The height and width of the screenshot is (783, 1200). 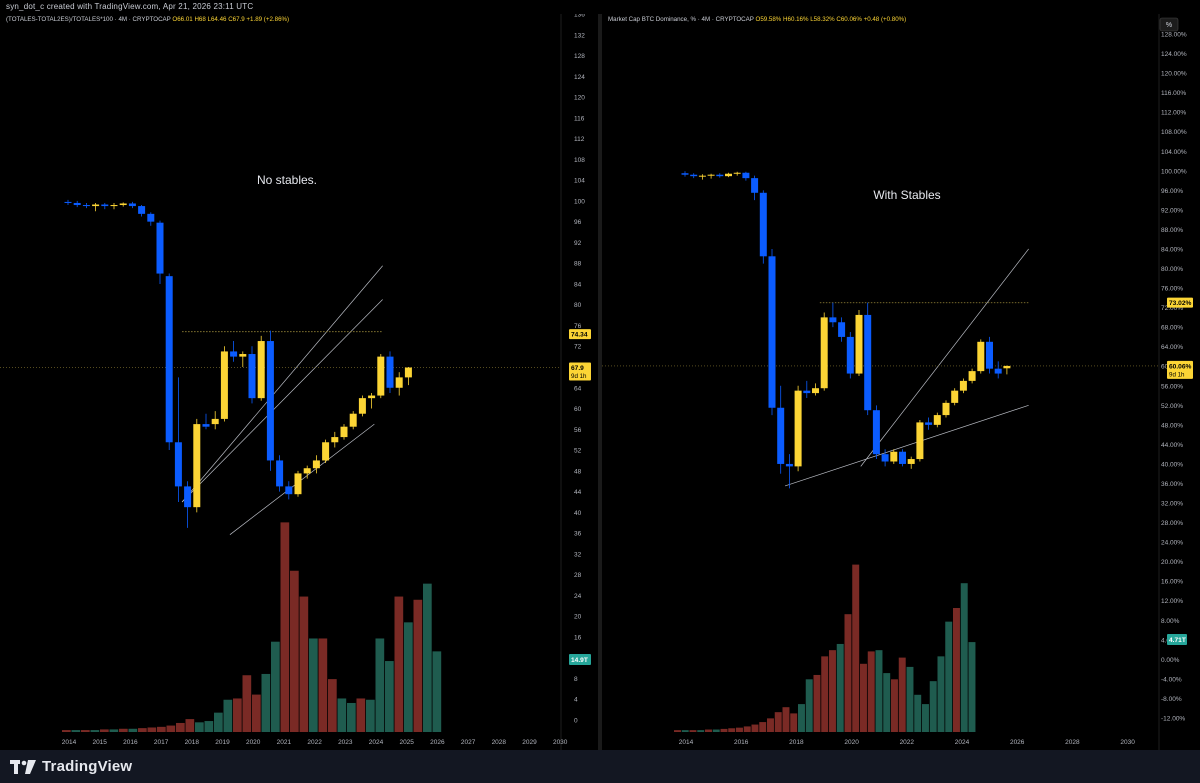 I want to click on y-tick-label: 8.00%, so click(x=1170, y=621).